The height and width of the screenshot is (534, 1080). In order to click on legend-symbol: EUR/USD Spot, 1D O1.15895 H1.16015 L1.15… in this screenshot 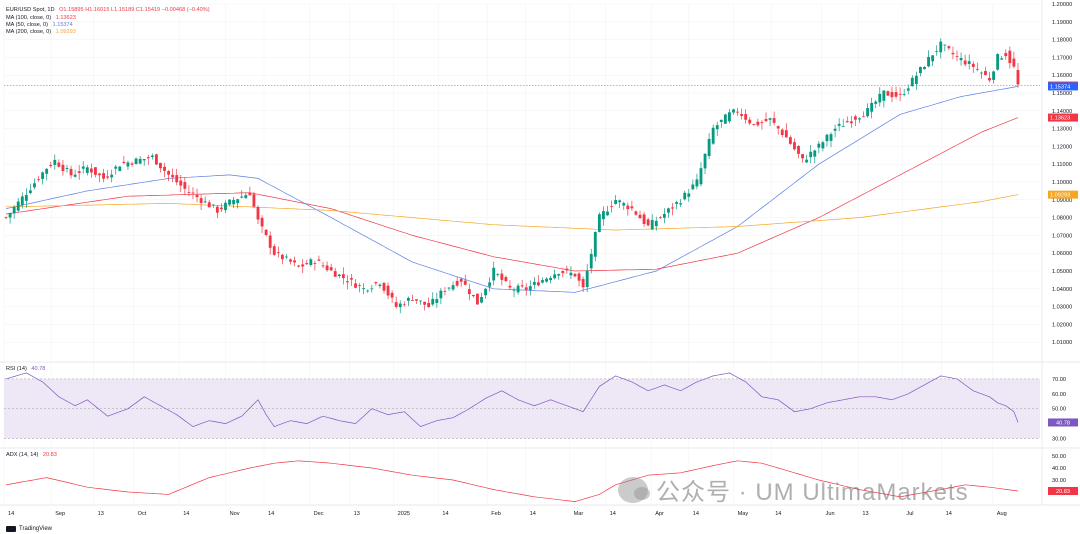, I will do `click(108, 10)`.